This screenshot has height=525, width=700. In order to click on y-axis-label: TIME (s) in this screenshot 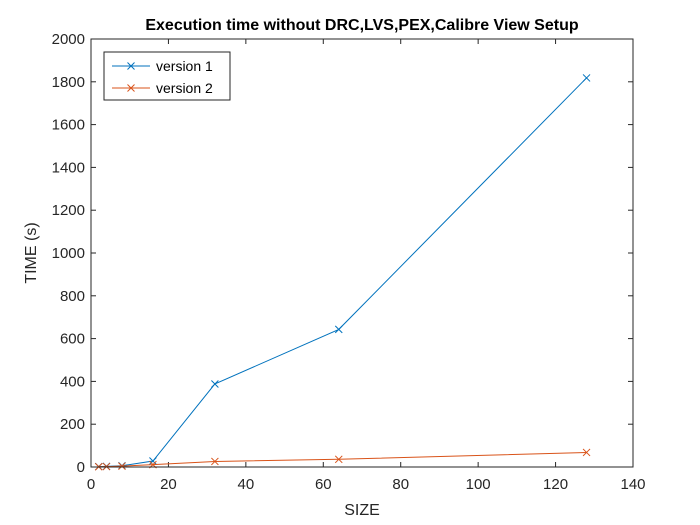, I will do `click(31, 252)`.